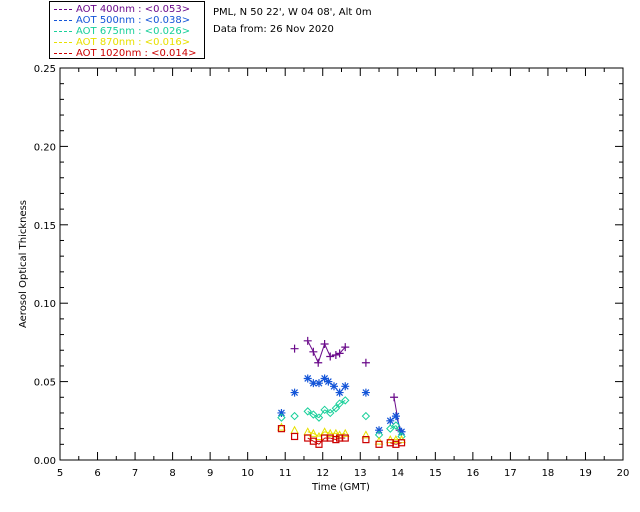 The height and width of the screenshot is (512, 640). Describe the element at coordinates (60, 473) in the screenshot. I see `x-tick-label: 5` at that location.